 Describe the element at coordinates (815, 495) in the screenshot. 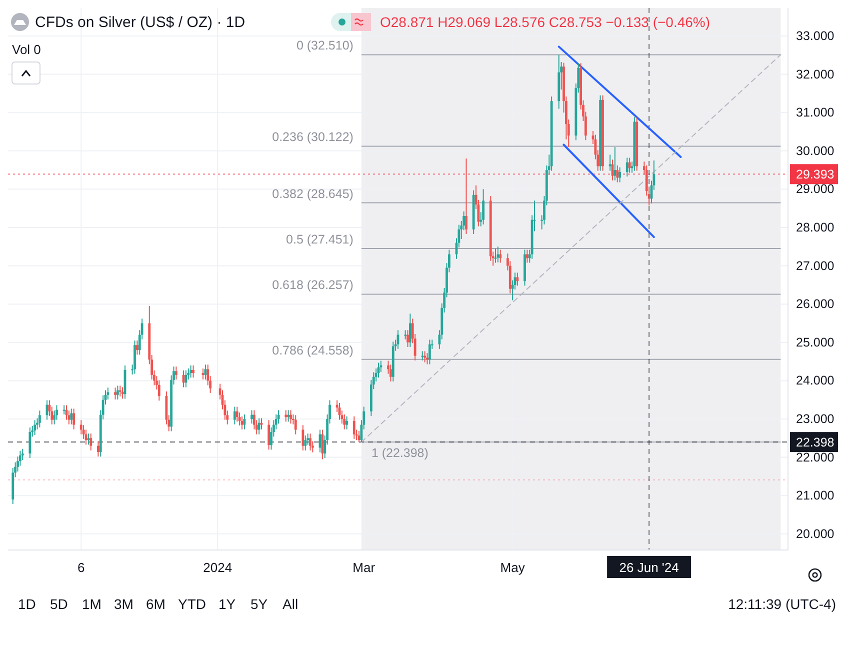

I see `y-tick-label: 21.000` at that location.